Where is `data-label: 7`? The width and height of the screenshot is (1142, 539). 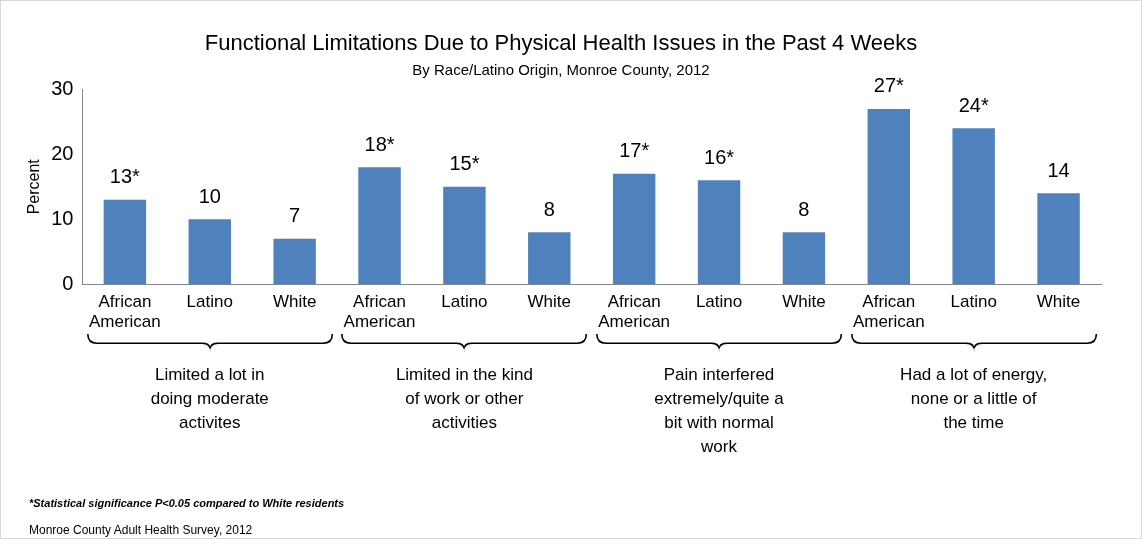
data-label: 7 is located at coordinates (295, 215).